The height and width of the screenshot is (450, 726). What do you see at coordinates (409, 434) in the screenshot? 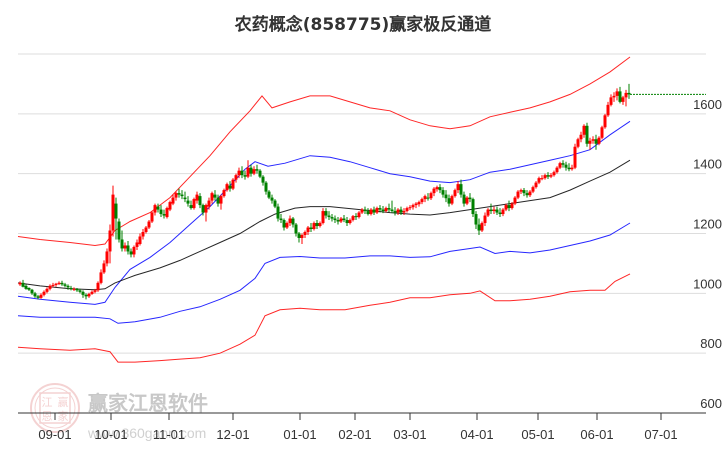
I see `x-tick-label: 03-01` at bounding box center [409, 434].